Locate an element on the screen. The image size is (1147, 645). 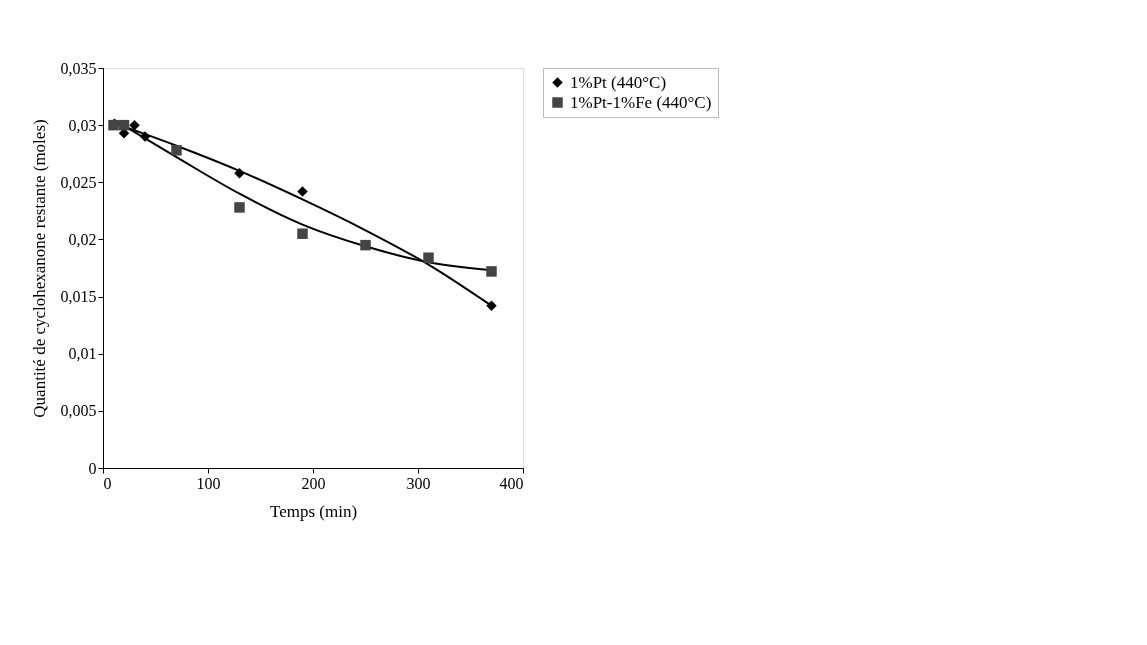
legend-label: 1%Pt-1%Fe (440°C) is located at coordinates (641, 102).